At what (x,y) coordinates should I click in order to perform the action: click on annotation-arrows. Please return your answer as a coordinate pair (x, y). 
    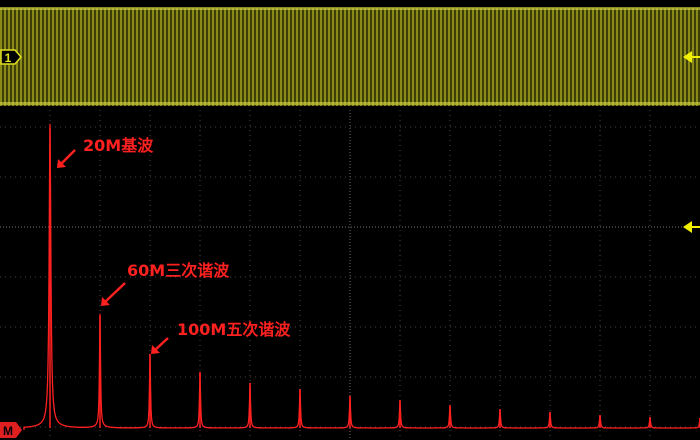
    Looking at the image, I should click on (113, 251).